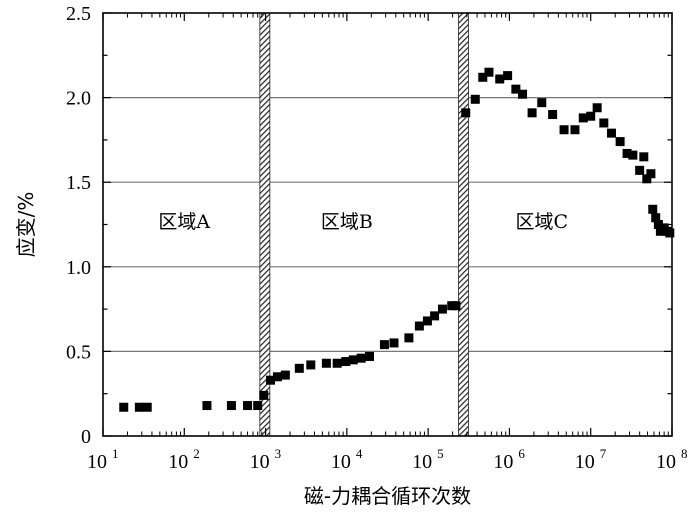  I want to click on y-tick-label: 0, so click(86, 437).